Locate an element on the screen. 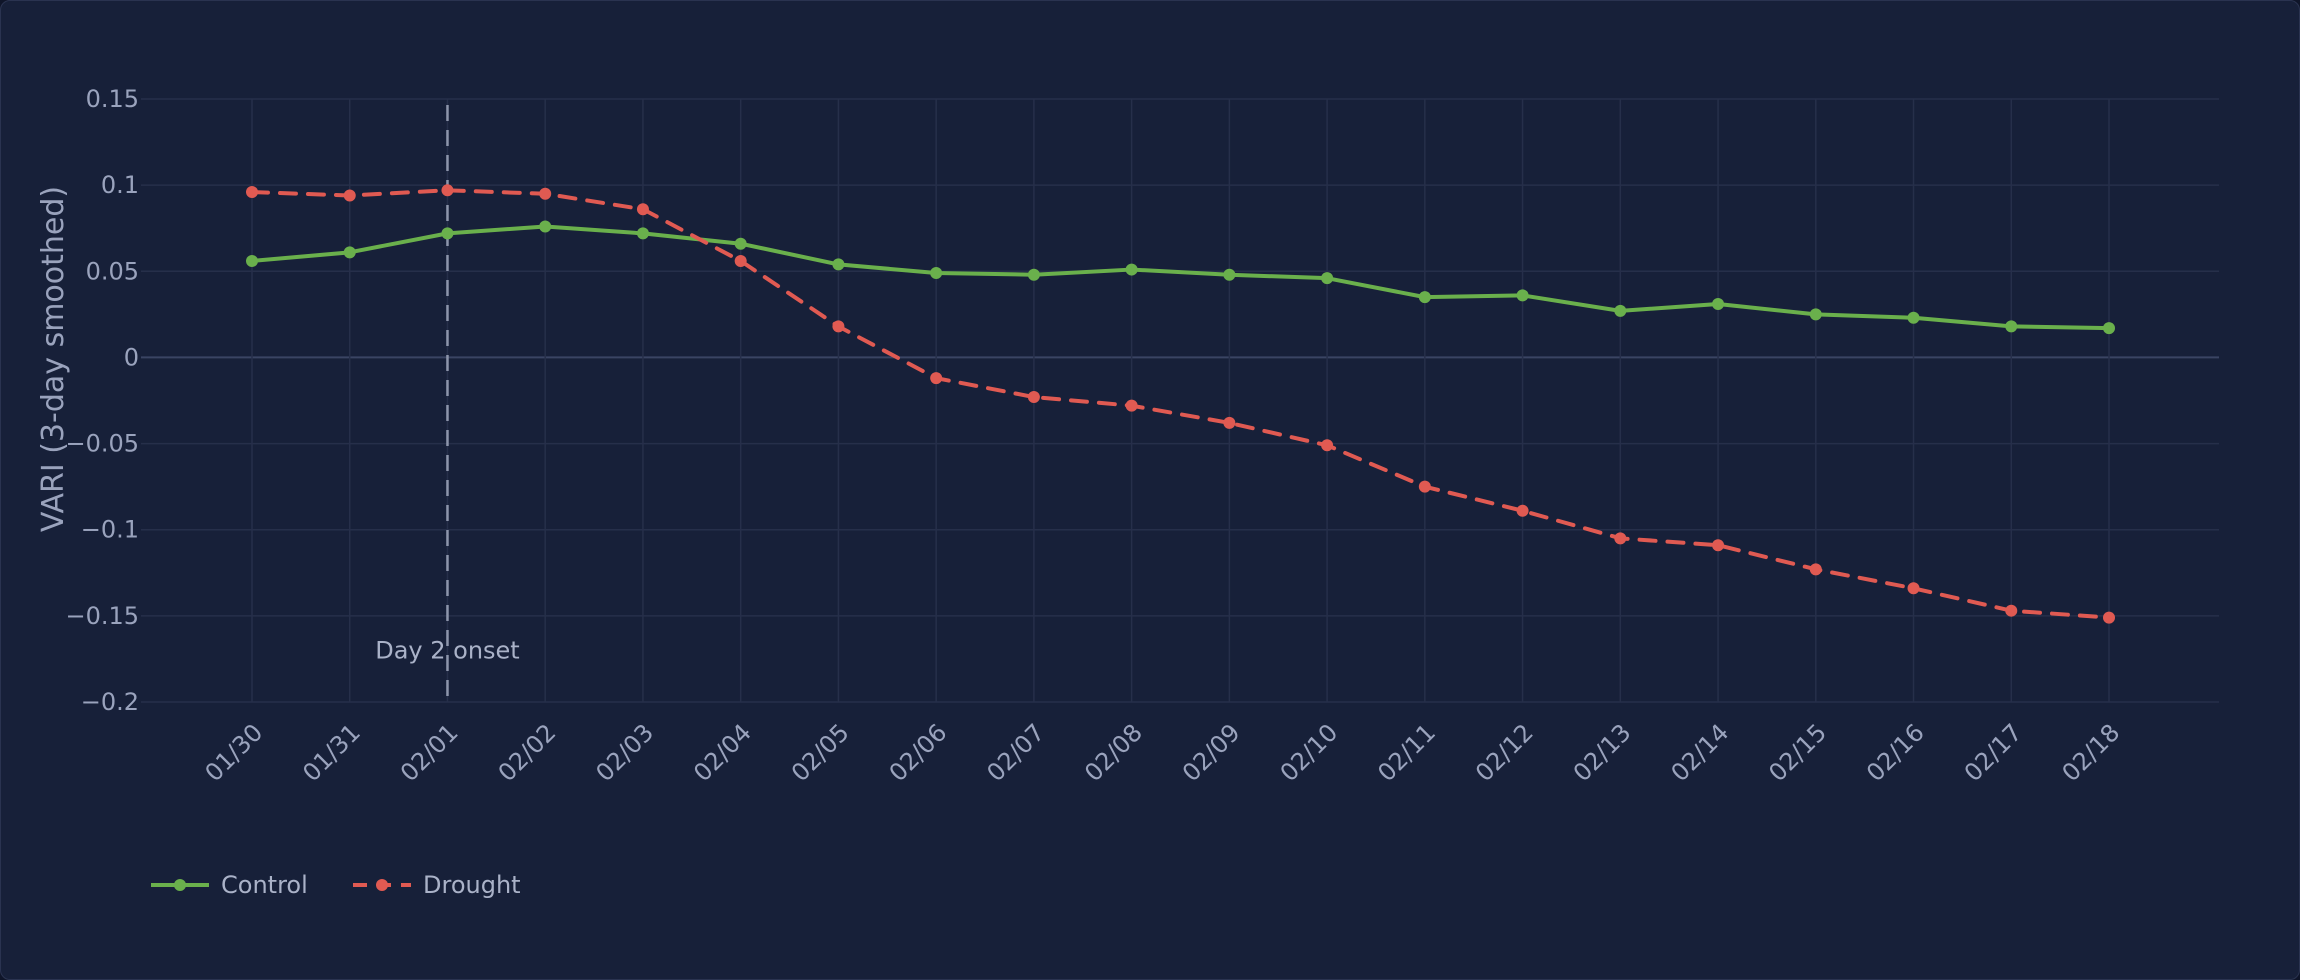 Image resolution: width=2300 pixels, height=980 pixels. x-tick-label: 02/18 is located at coordinates (2091, 752).